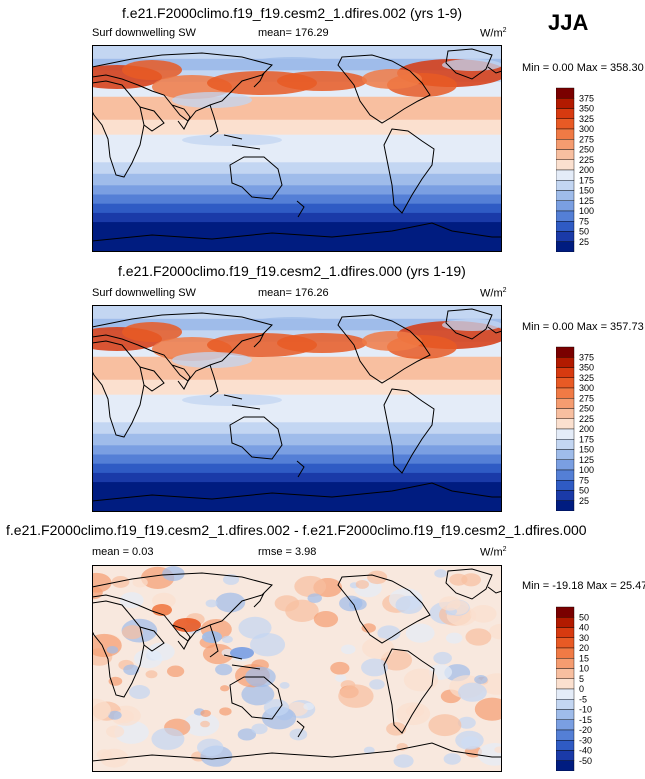 The image size is (645, 779). What do you see at coordinates (585, 740) in the screenshot?
I see `colorbar-tick-label: -30` at bounding box center [585, 740].